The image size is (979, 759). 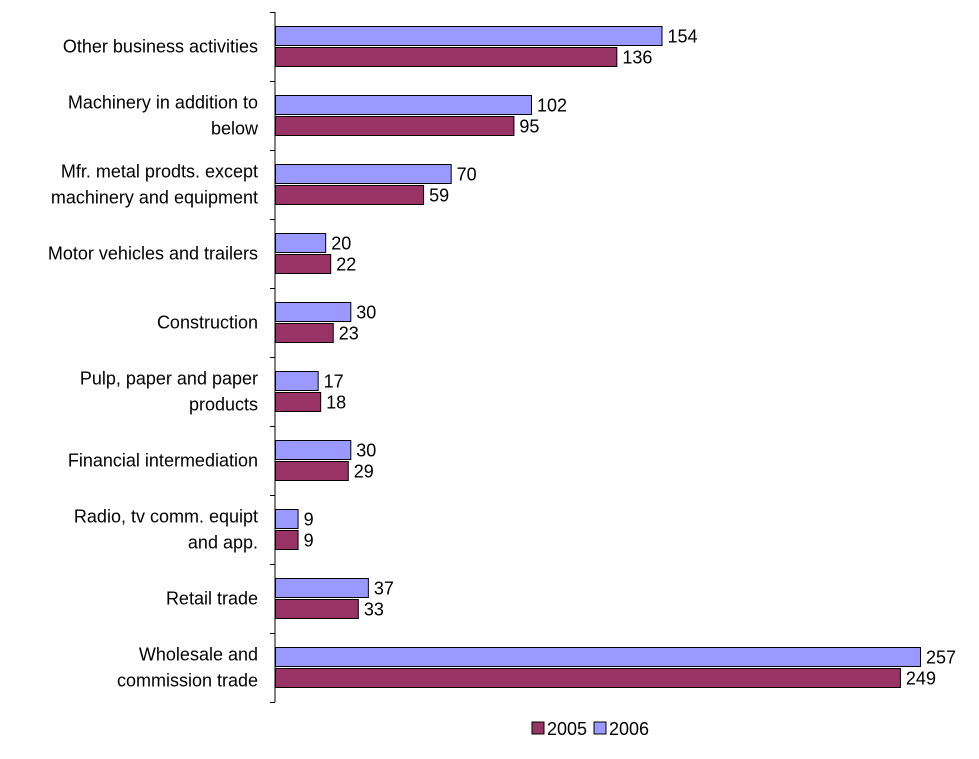 I want to click on data-label: 154, so click(x=682, y=37).